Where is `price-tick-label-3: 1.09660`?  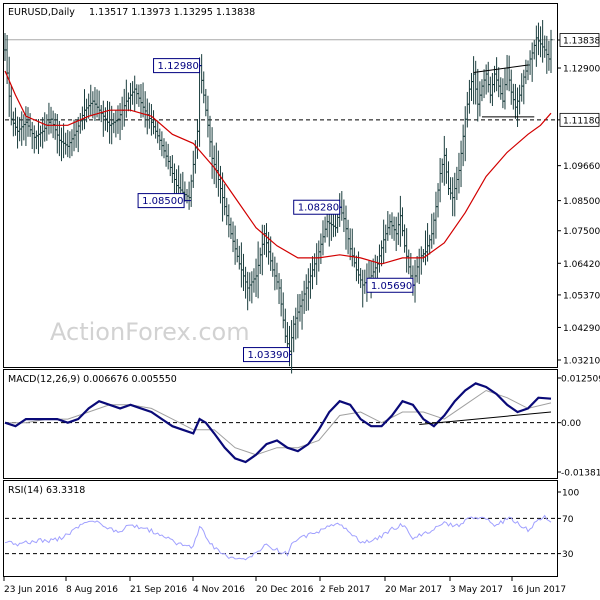
price-tick-label-3: 1.09660 is located at coordinates (581, 167).